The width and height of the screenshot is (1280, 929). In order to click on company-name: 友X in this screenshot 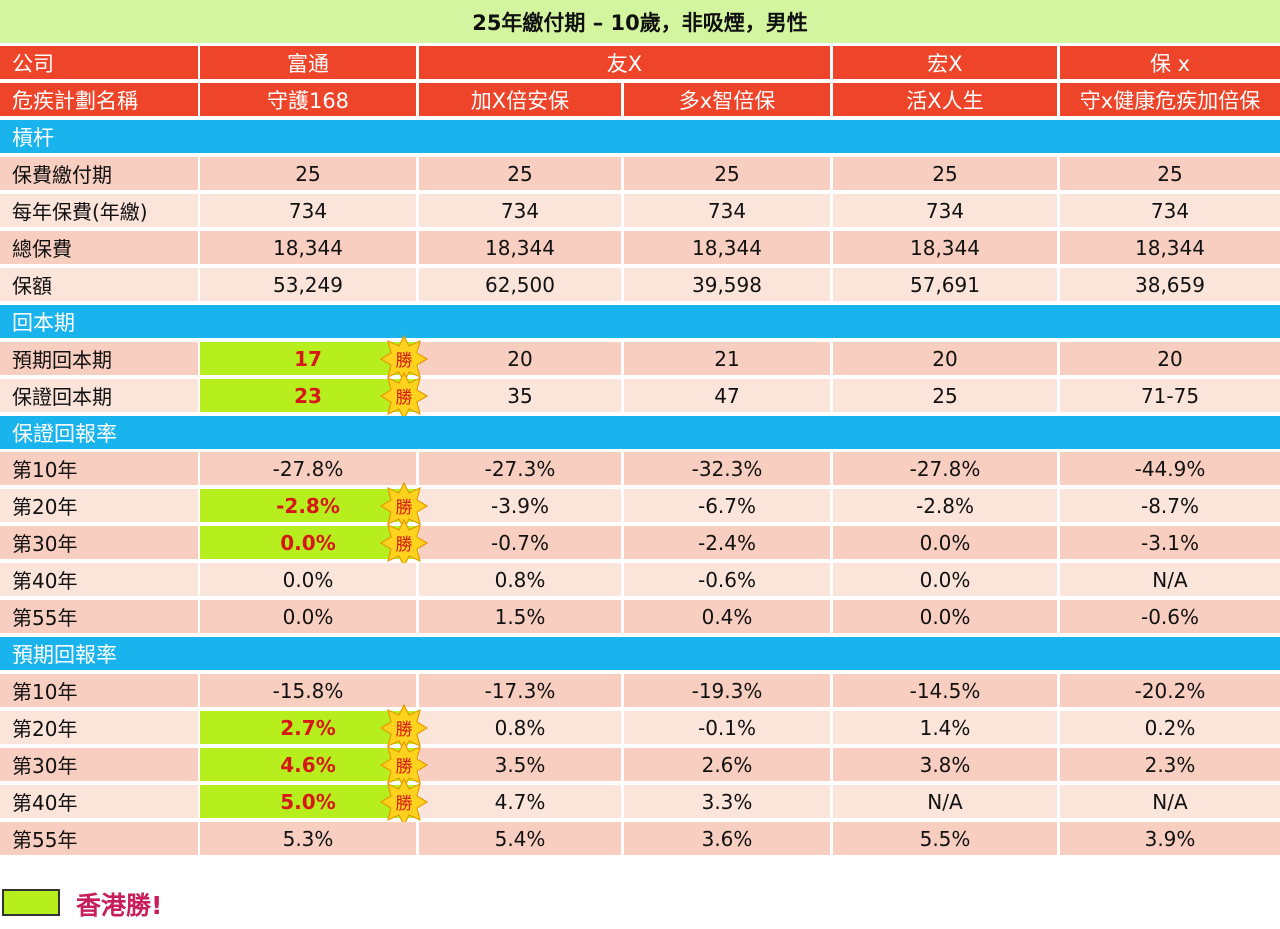, I will do `click(624, 62)`.